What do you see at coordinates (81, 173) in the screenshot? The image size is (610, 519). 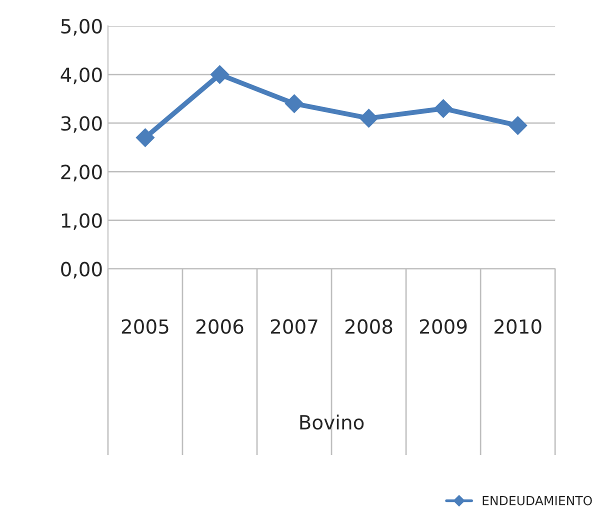 I see `y-tick-label: 2,00` at bounding box center [81, 173].